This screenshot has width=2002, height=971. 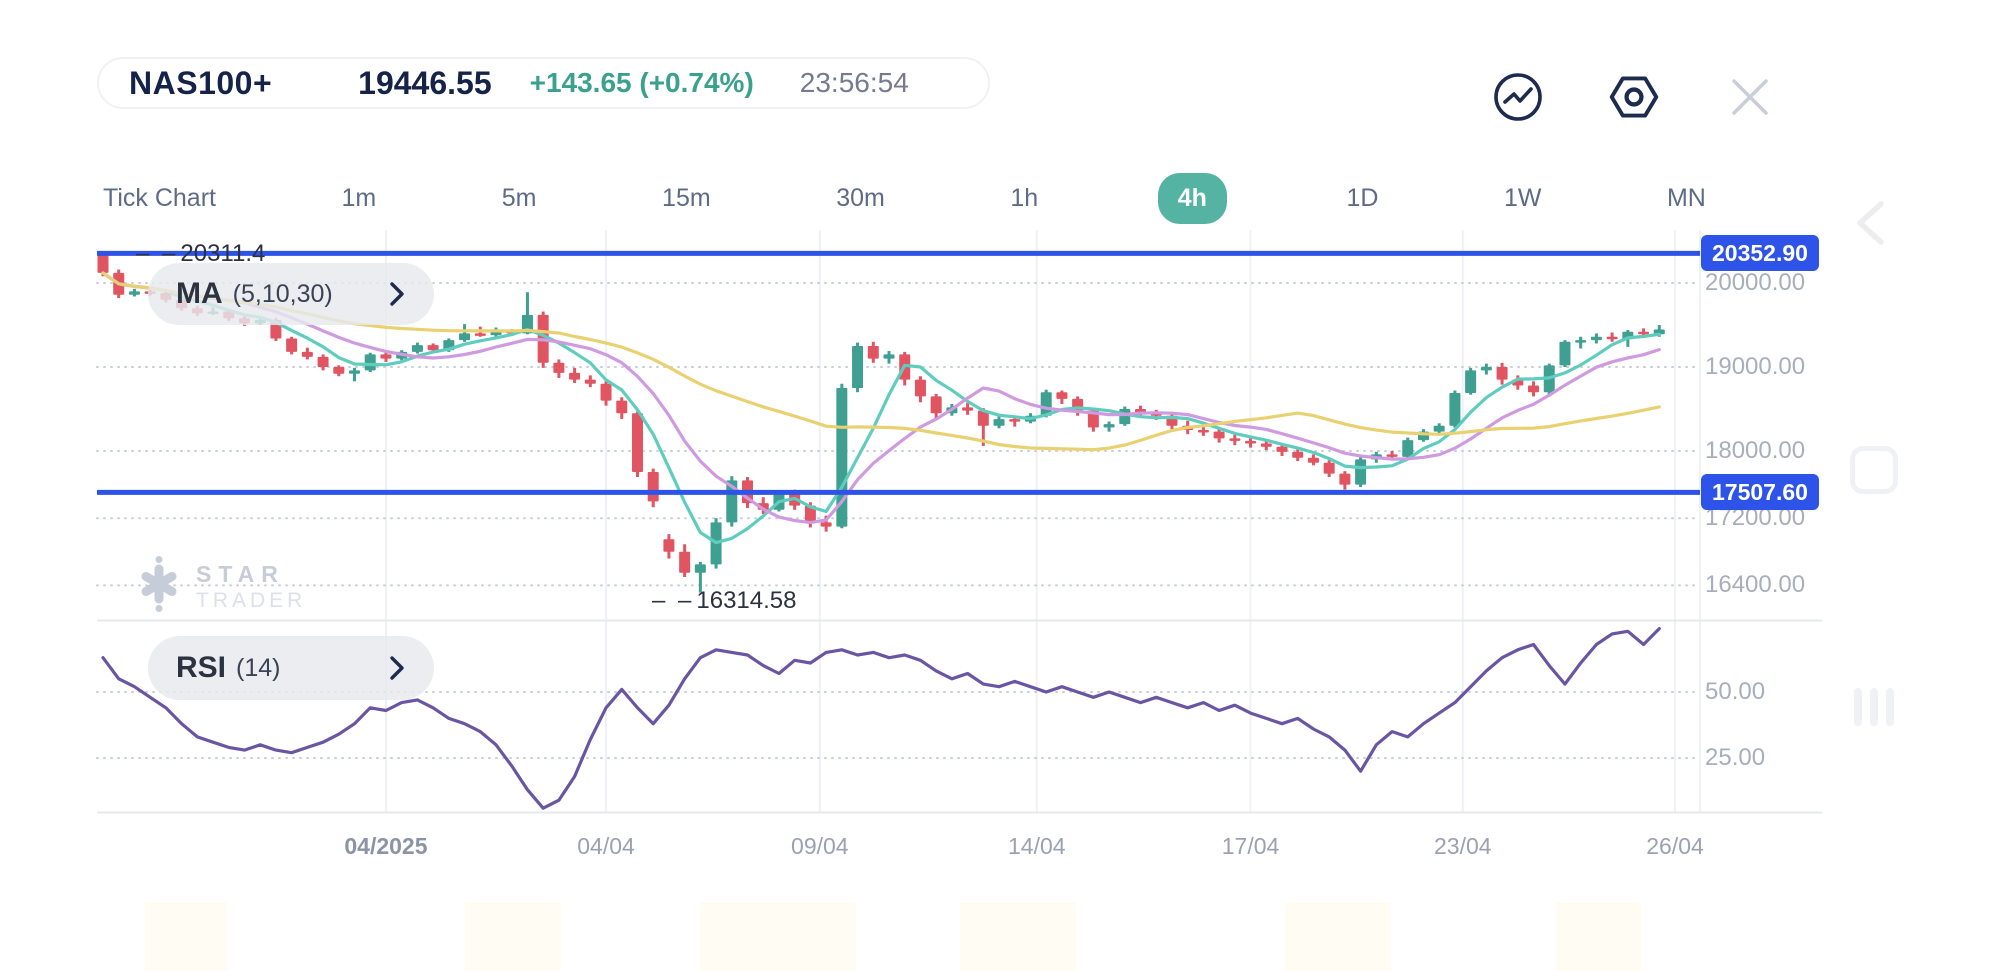 What do you see at coordinates (641, 82) in the screenshot?
I see `price-change: +143.65 (+0.74%)` at bounding box center [641, 82].